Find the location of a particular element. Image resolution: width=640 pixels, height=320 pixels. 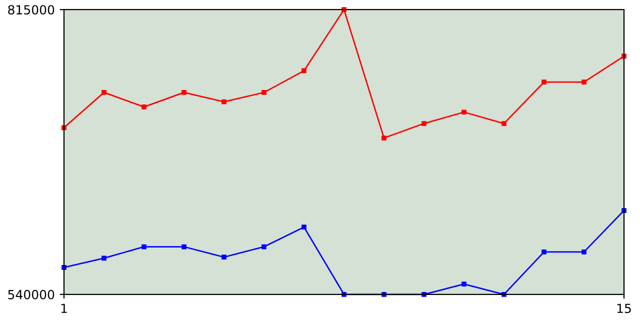

x-tick-label: 1 is located at coordinates (64, 308).